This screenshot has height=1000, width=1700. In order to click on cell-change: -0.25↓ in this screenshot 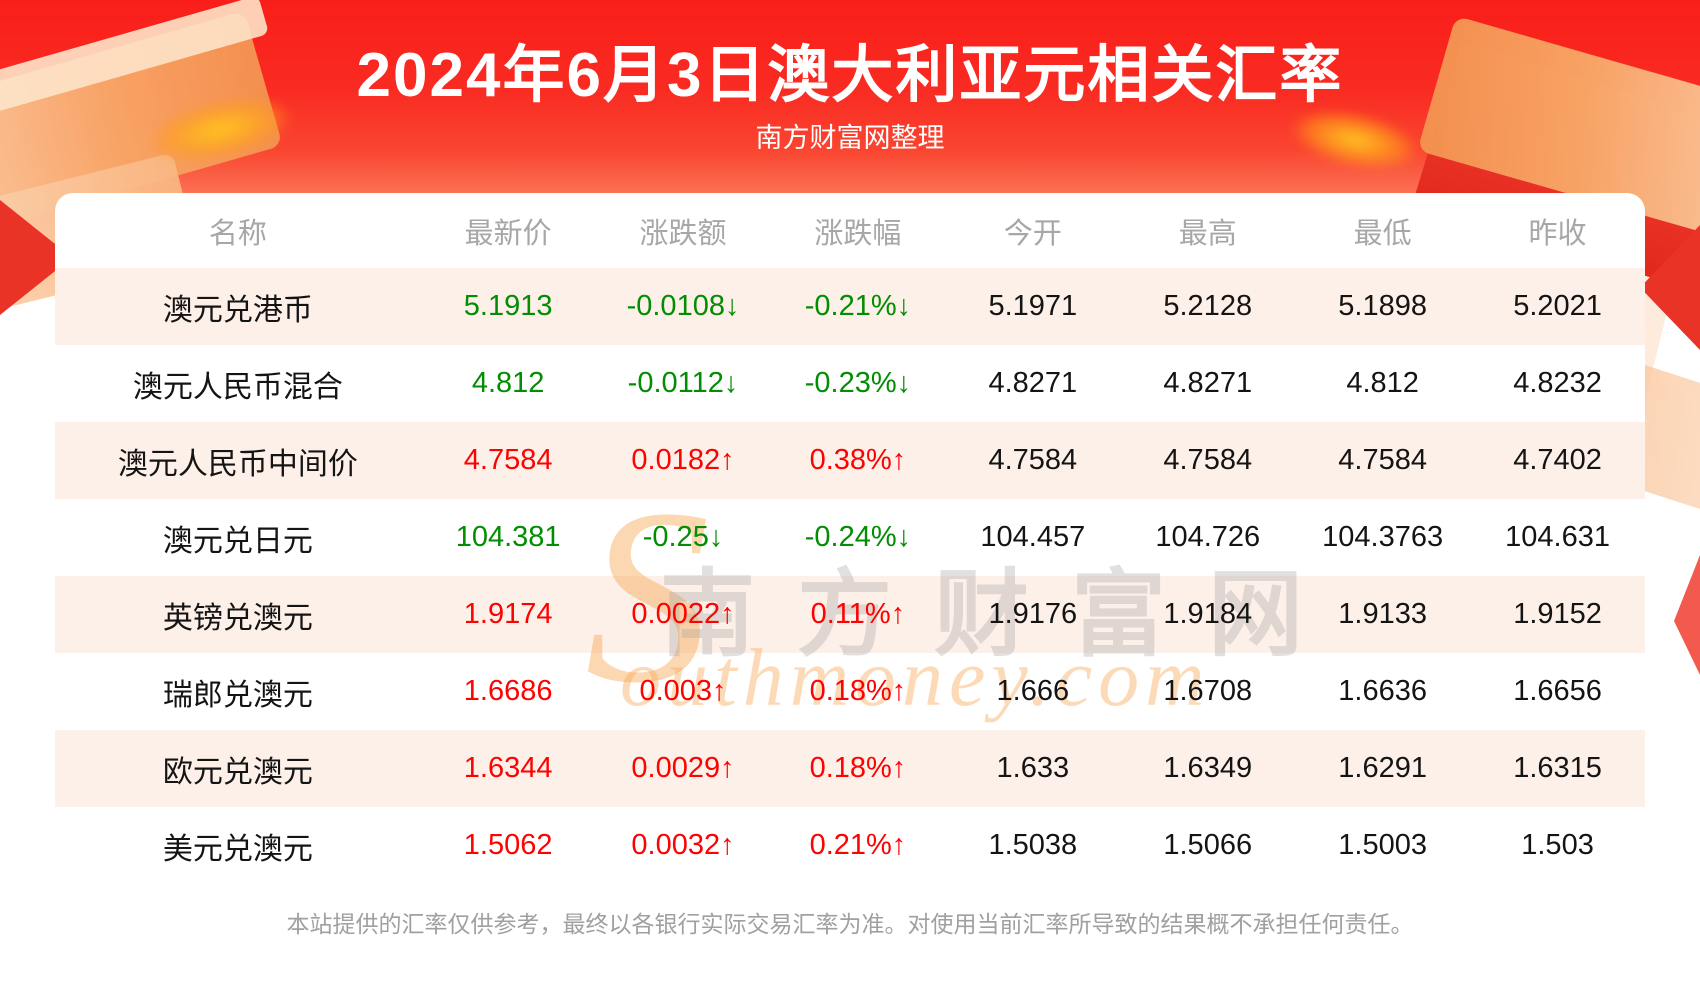, I will do `click(683, 537)`.